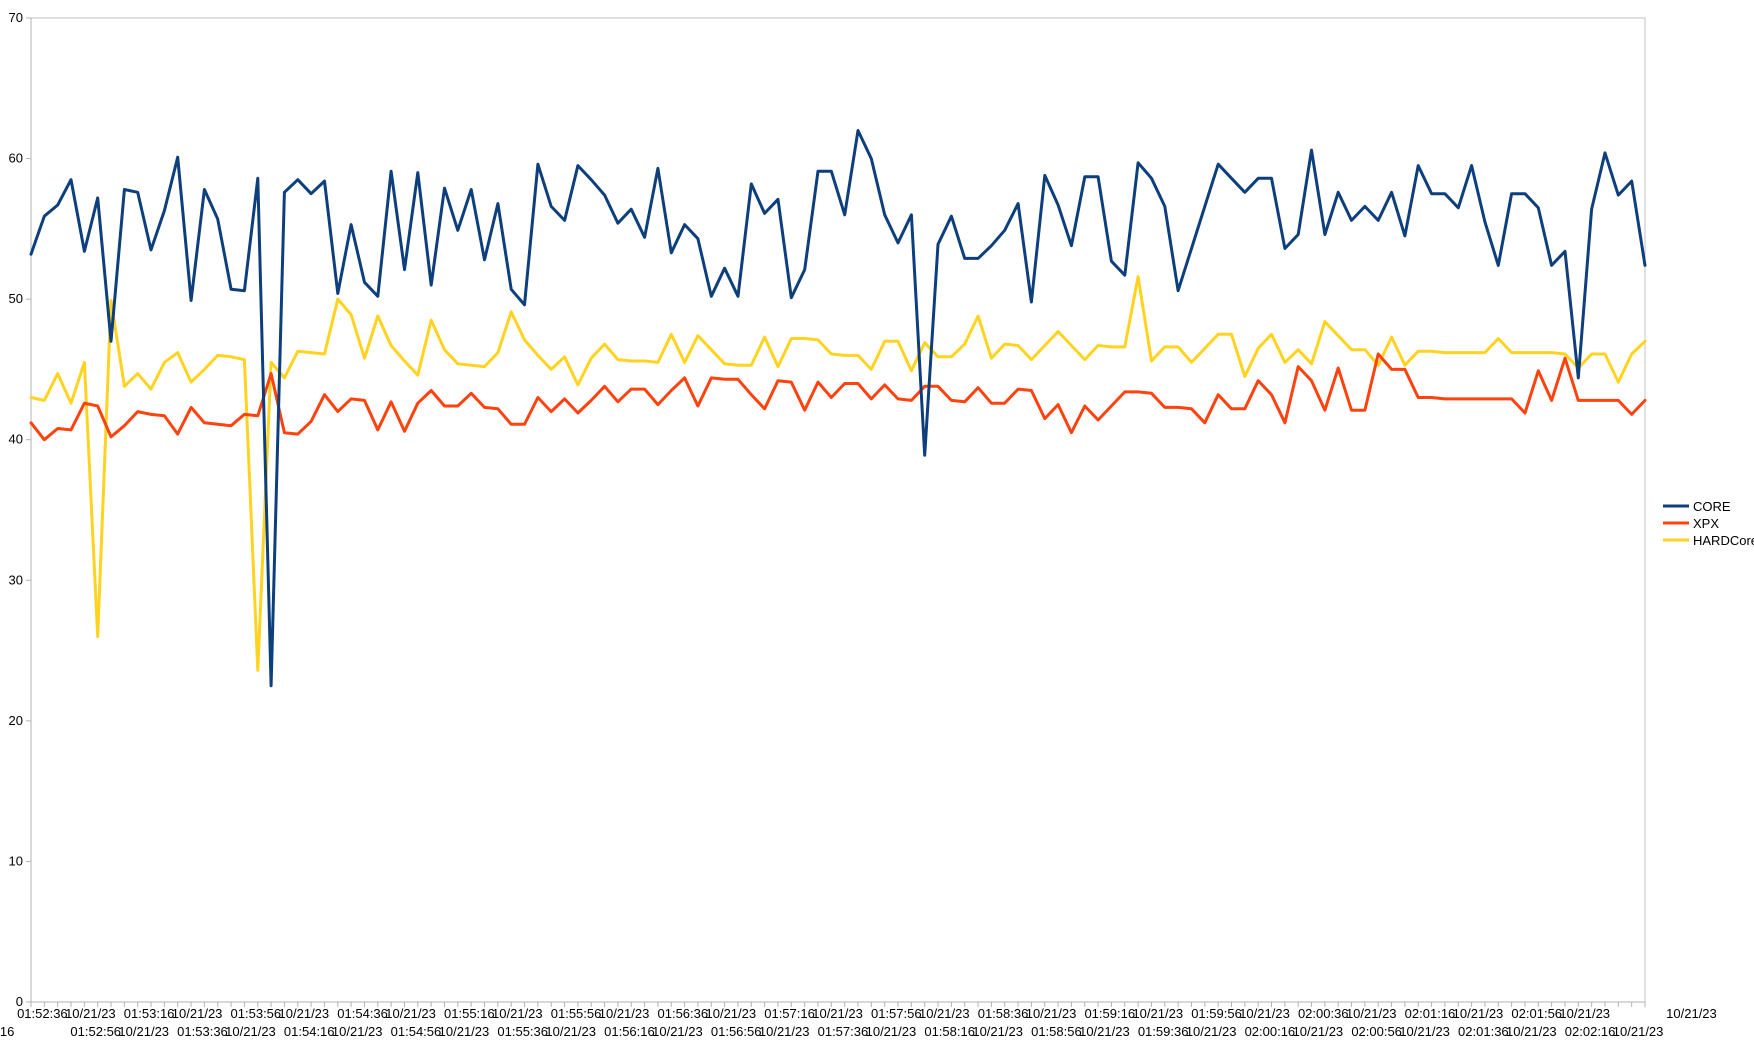 The image size is (1754, 1044). I want to click on x-tick-time: 02:00:16, so click(1270, 1031).